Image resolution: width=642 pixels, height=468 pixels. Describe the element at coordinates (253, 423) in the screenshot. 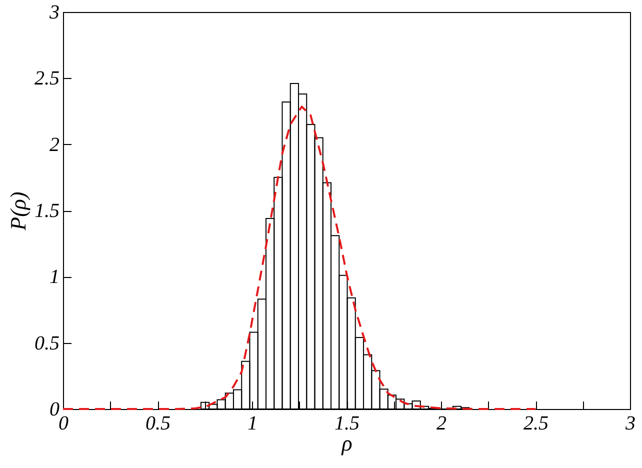

I see `x-tick-label: 1` at that location.